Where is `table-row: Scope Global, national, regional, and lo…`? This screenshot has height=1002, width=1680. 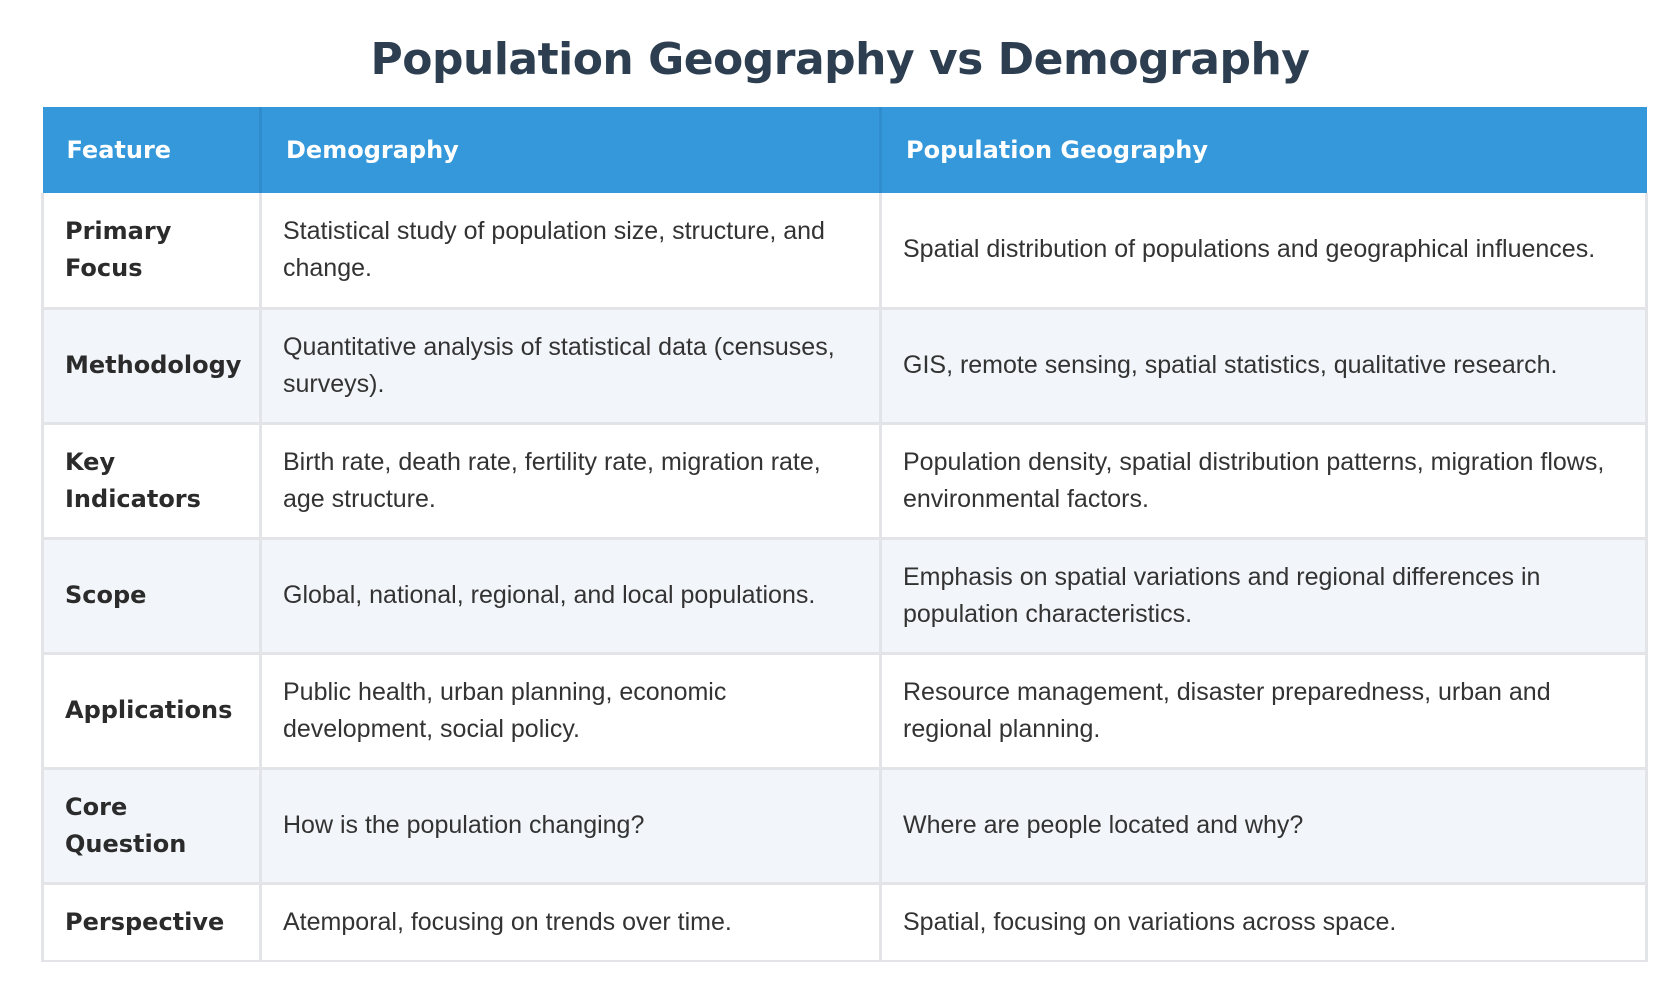 table-row: Scope Global, national, regional, and lo… is located at coordinates (844, 595).